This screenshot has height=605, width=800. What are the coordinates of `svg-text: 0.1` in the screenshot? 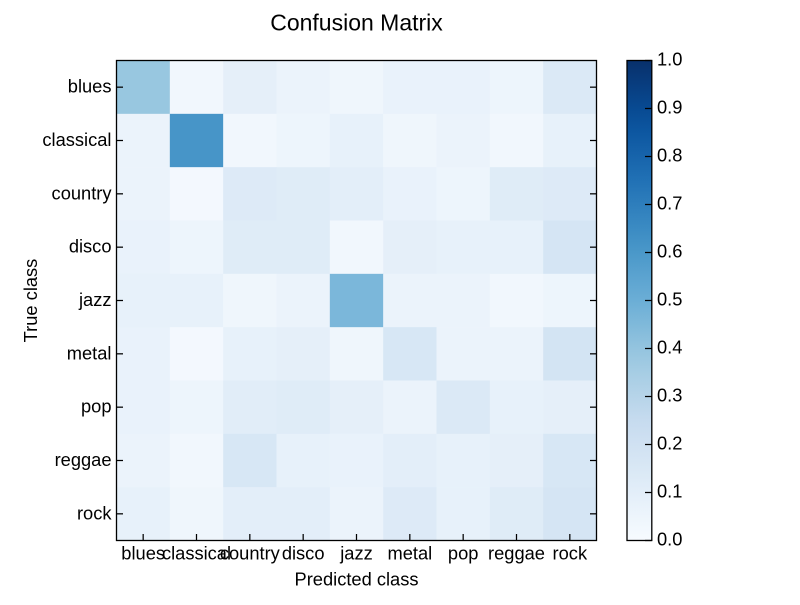 It's located at (669, 490).